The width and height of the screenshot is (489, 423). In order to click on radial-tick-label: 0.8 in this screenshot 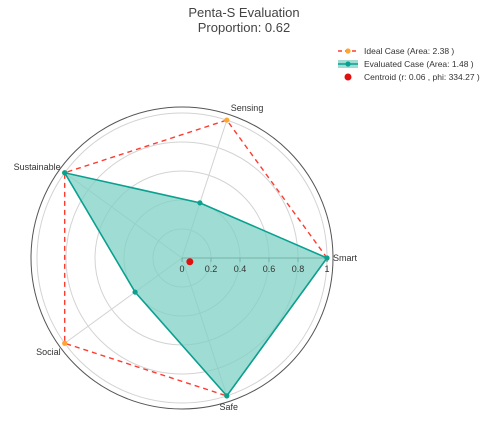, I will do `click(298, 269)`.